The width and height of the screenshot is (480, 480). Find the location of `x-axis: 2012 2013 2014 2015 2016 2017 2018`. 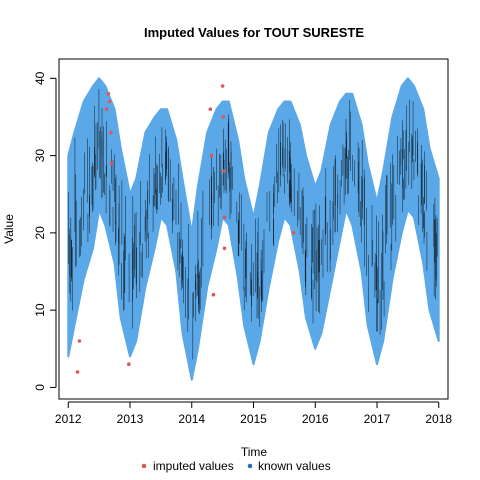

x-axis: 2012 2013 2014 2015 2016 2017 2018 is located at coordinates (253, 413).